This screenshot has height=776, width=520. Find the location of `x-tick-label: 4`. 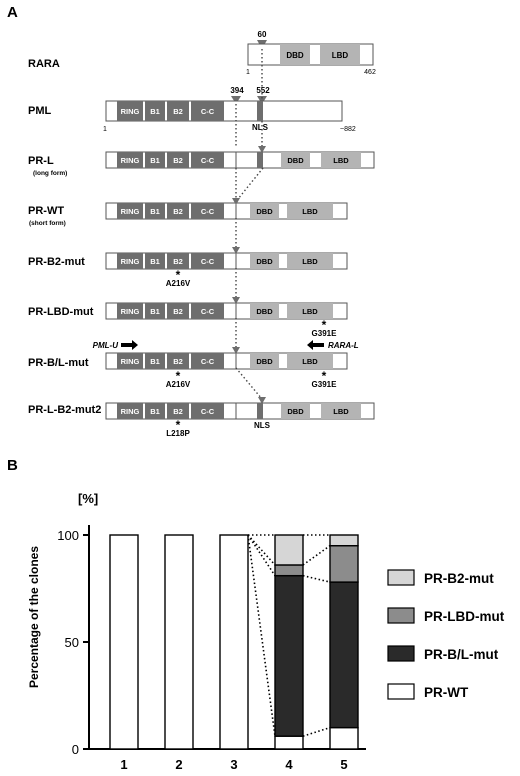

x-tick-label: 4 is located at coordinates (289, 764).